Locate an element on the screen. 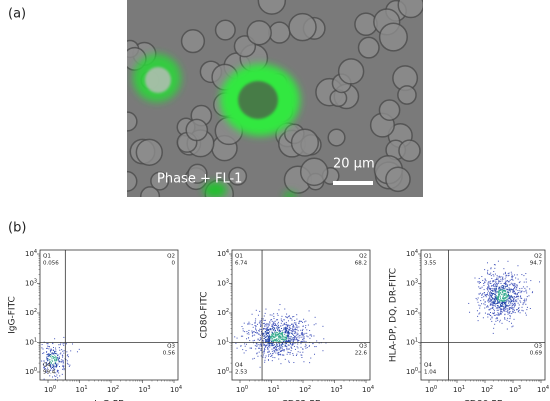 Image resolution: width=550 pixels, height=401 pixels. tick-exponent: 4 is located at coordinates (372, 388).